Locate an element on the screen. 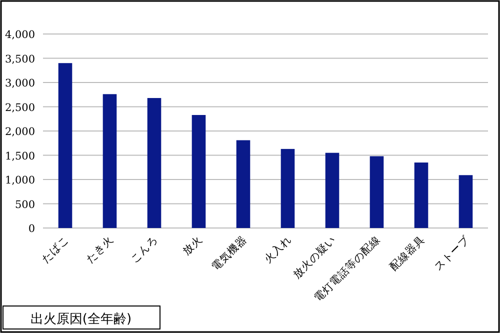 This screenshot has width=500, height=333. x-tick-label: こんろ is located at coordinates (144, 250).